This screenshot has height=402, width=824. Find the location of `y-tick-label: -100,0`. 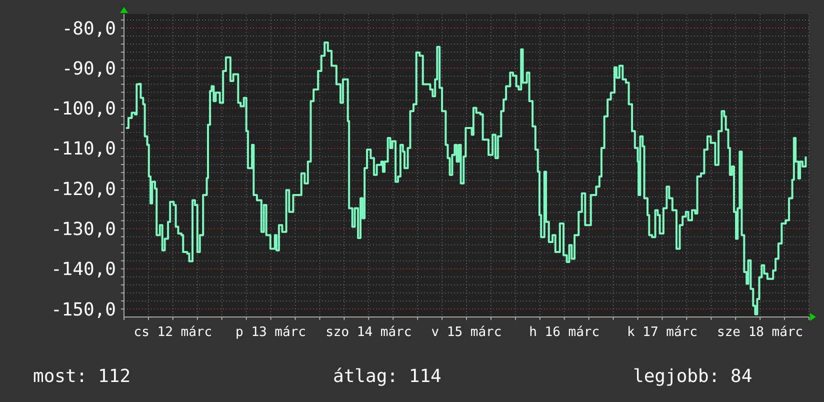

y-tick-label: -100,0 is located at coordinates (83, 109).